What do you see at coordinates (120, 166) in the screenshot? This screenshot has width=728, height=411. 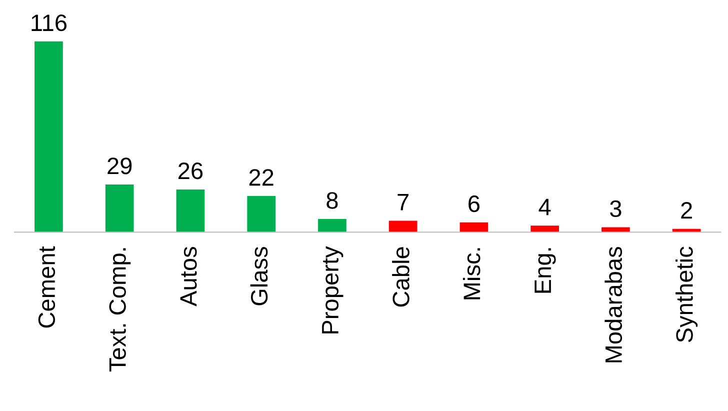 I see `data-label: 29` at bounding box center [120, 166].